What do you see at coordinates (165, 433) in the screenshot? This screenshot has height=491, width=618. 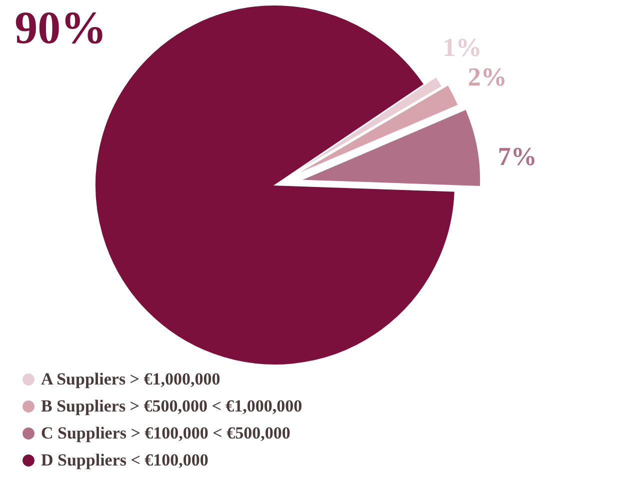 I see `legend-label: C Suppliers > €100,000 < €500,000` at bounding box center [165, 433].